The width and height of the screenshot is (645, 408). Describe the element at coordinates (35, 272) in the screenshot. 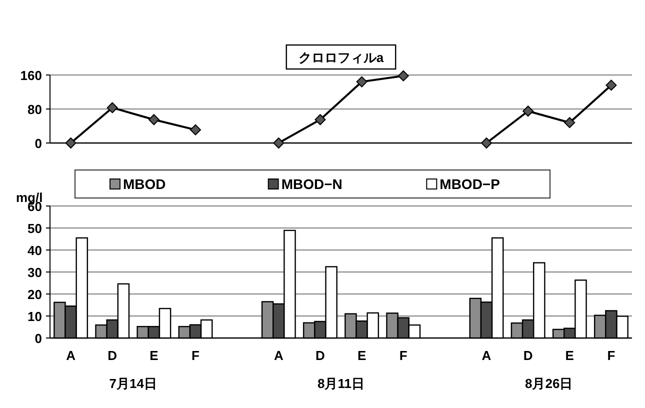

I see `y-tick-label: 30` at that location.